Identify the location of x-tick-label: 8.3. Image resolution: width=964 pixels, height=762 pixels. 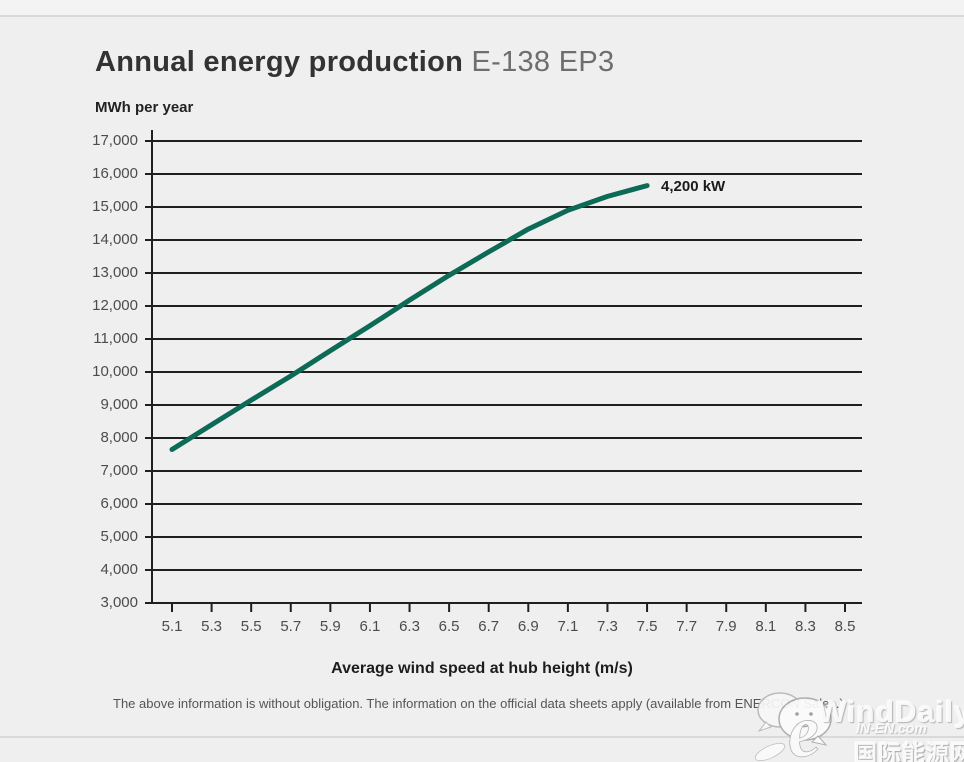
(805, 626).